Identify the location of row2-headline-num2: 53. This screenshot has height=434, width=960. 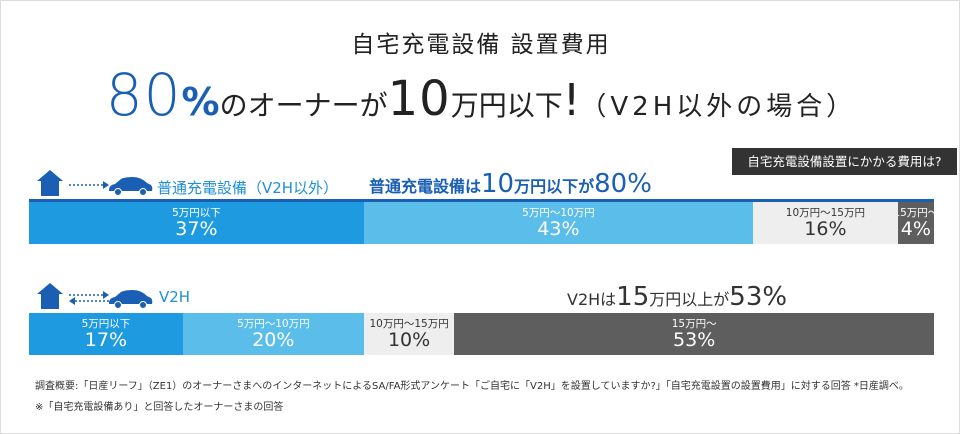
(746, 297).